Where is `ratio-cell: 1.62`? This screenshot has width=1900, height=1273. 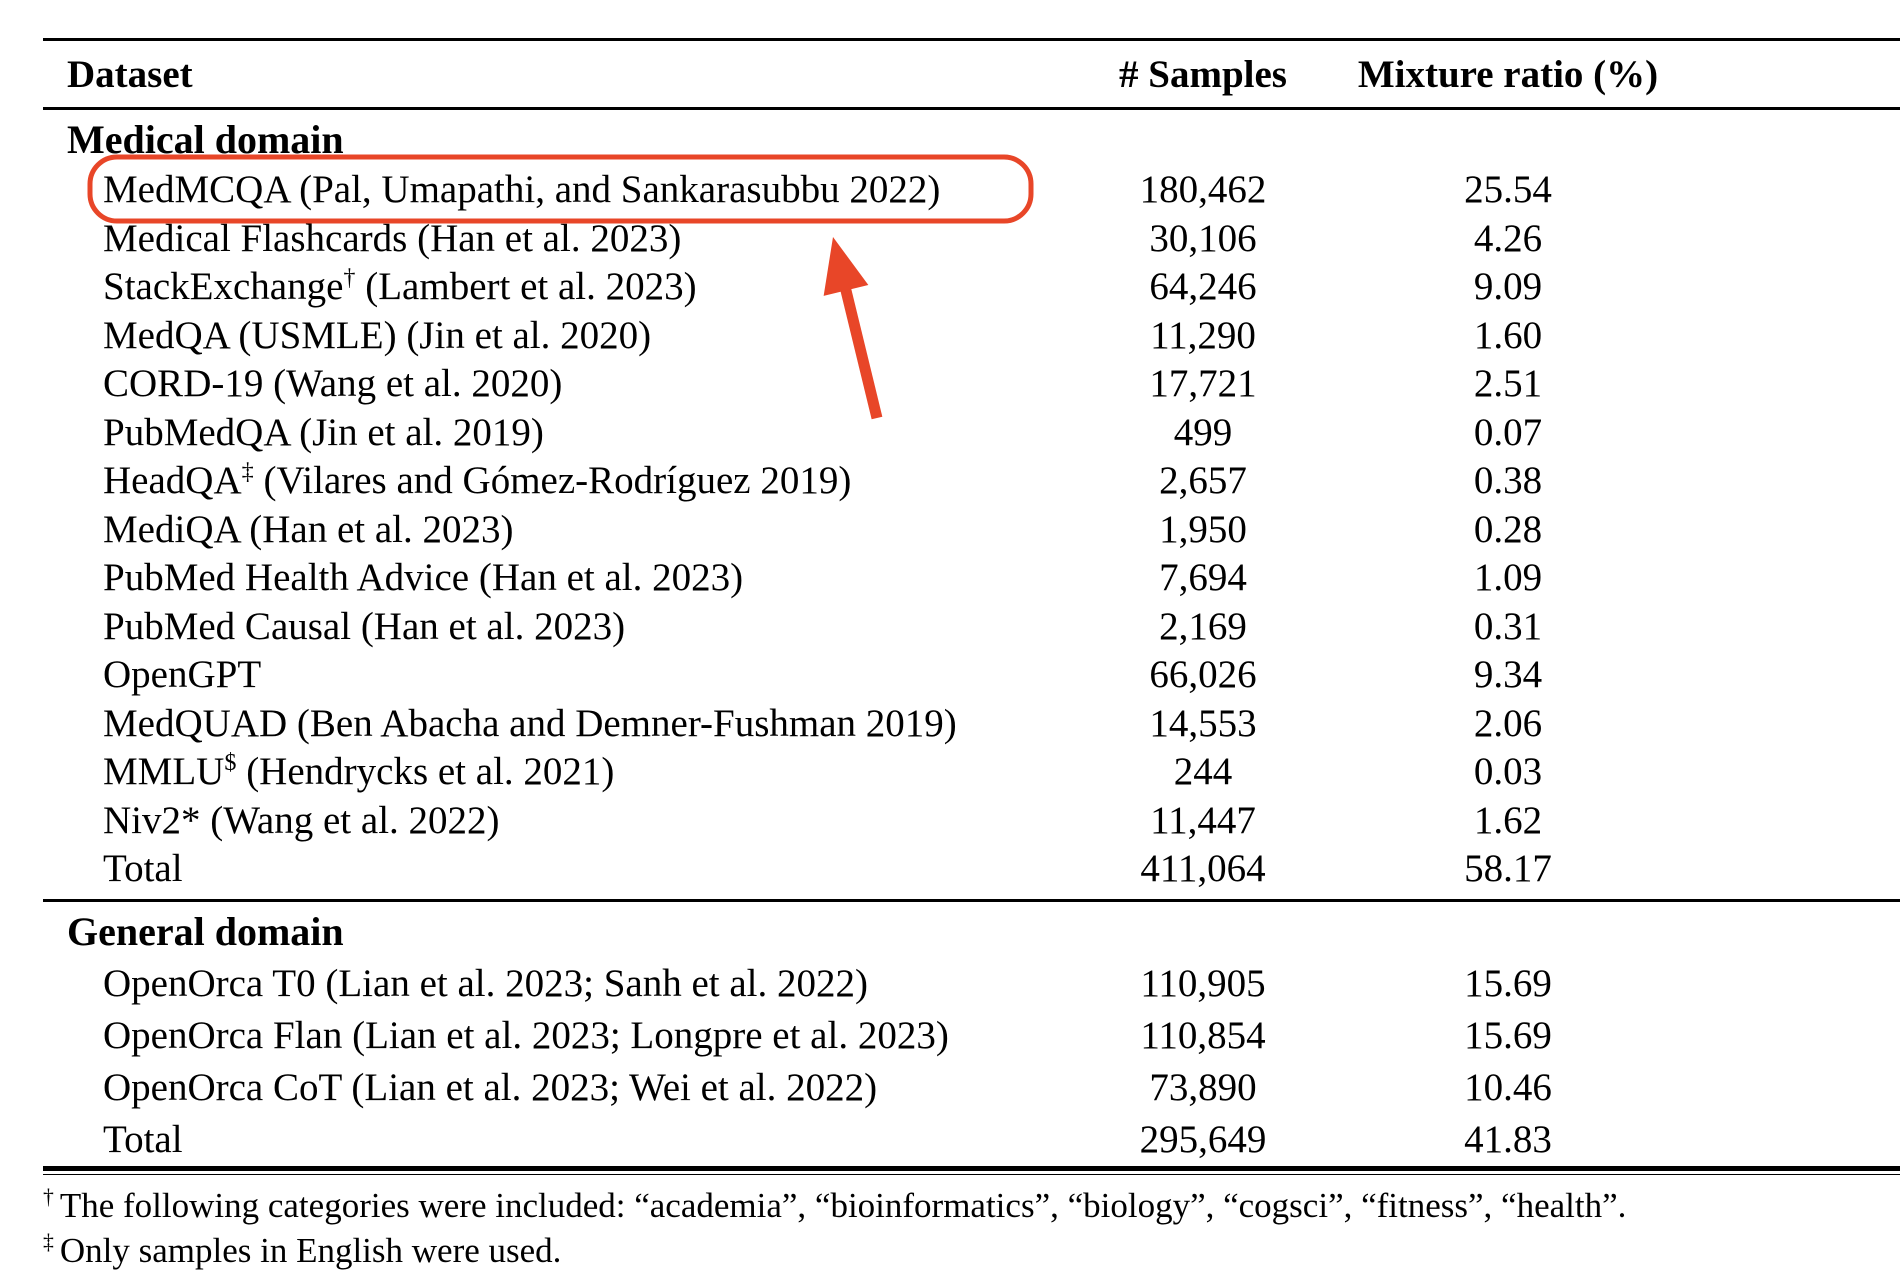 ratio-cell: 1.62 is located at coordinates (1508, 820).